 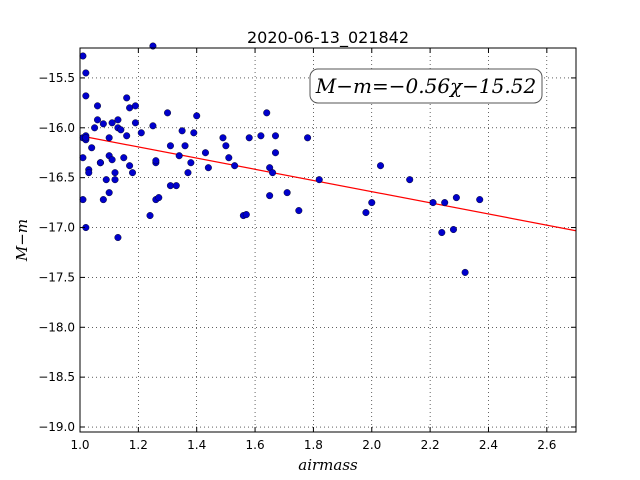 What do you see at coordinates (430, 445) in the screenshot?
I see `x-tick-label: 2.2` at bounding box center [430, 445].